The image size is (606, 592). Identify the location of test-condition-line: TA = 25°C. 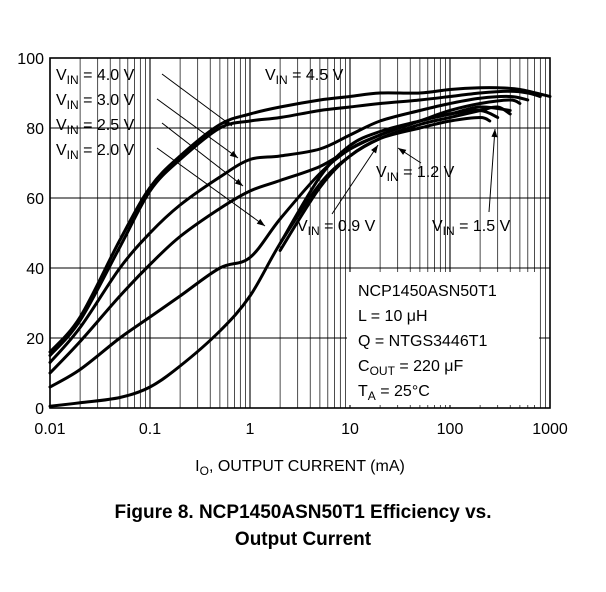
(394, 393).